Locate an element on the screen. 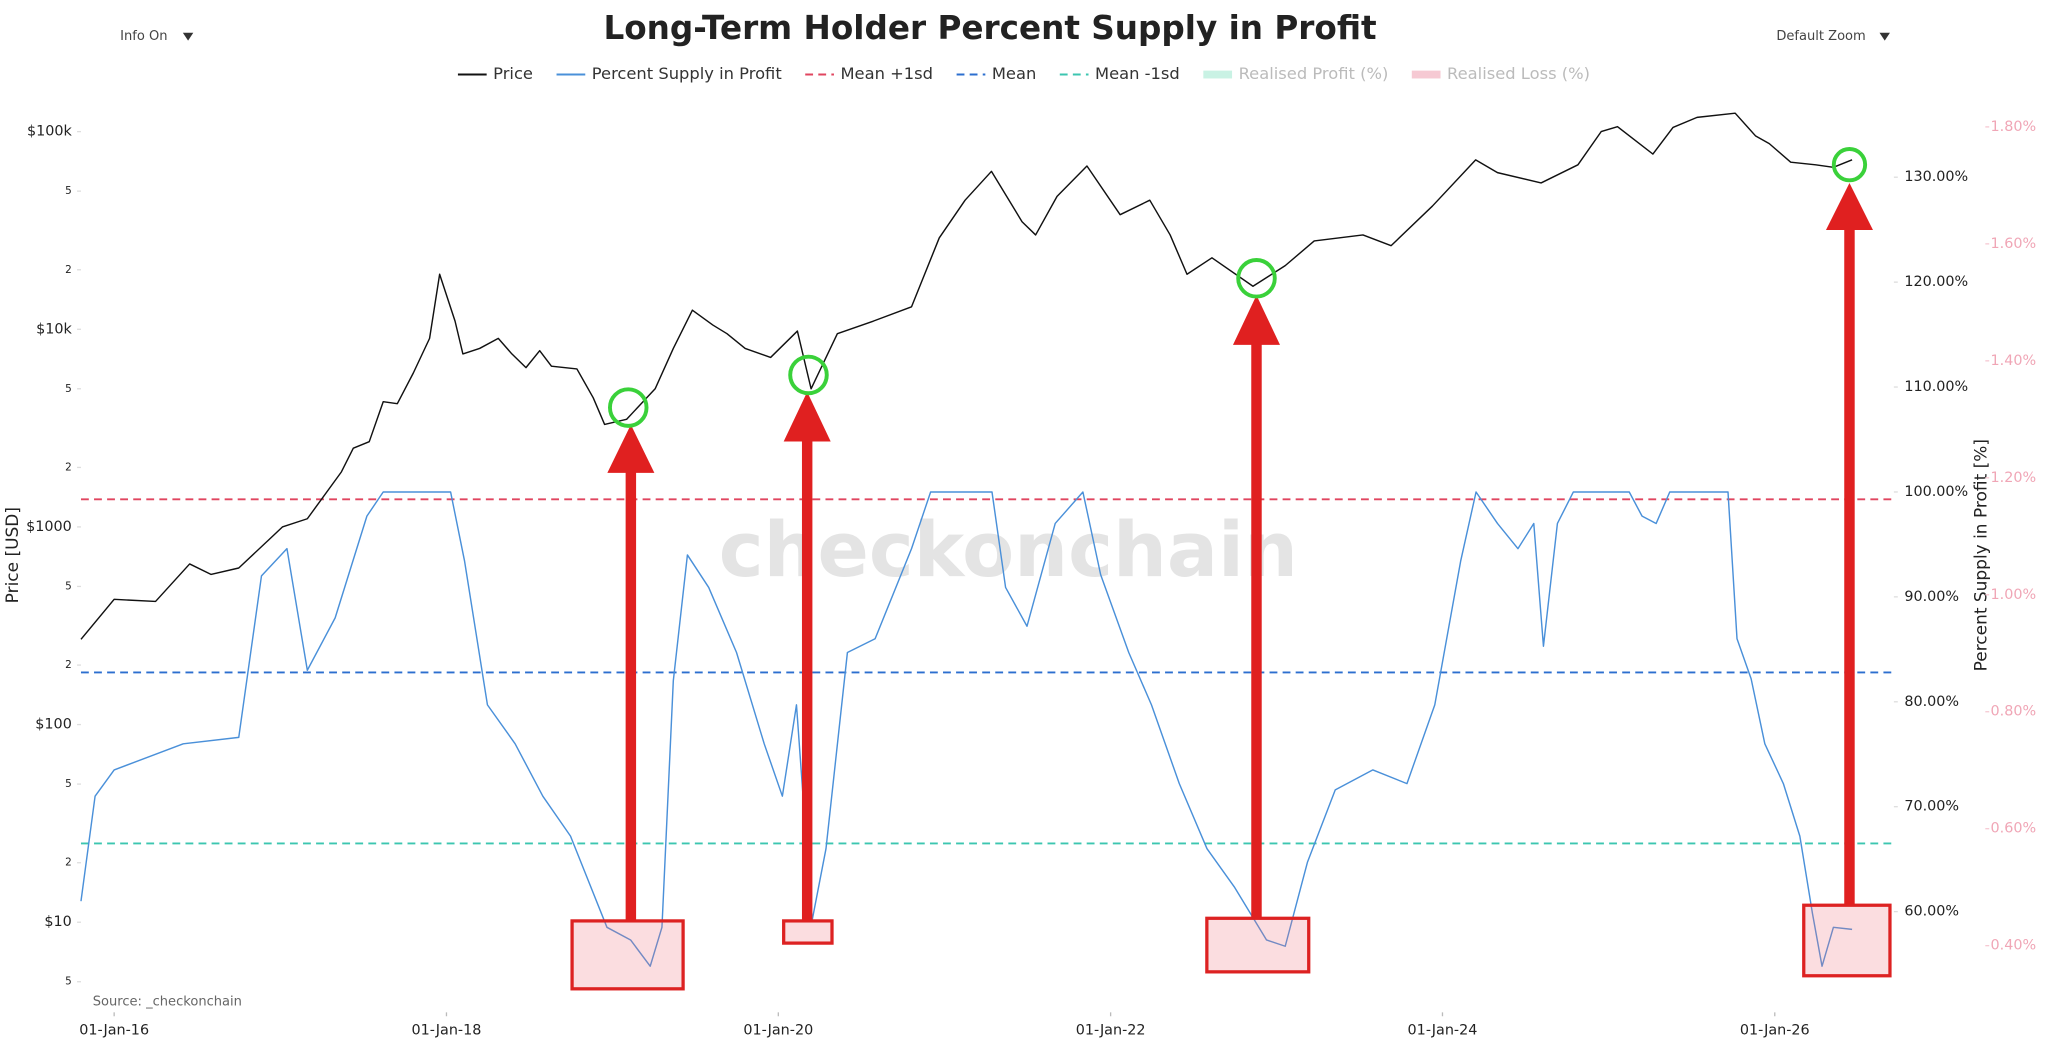 The height and width of the screenshot is (1049, 2048). y2-tick-label: 70.00% is located at coordinates (1931, 807).